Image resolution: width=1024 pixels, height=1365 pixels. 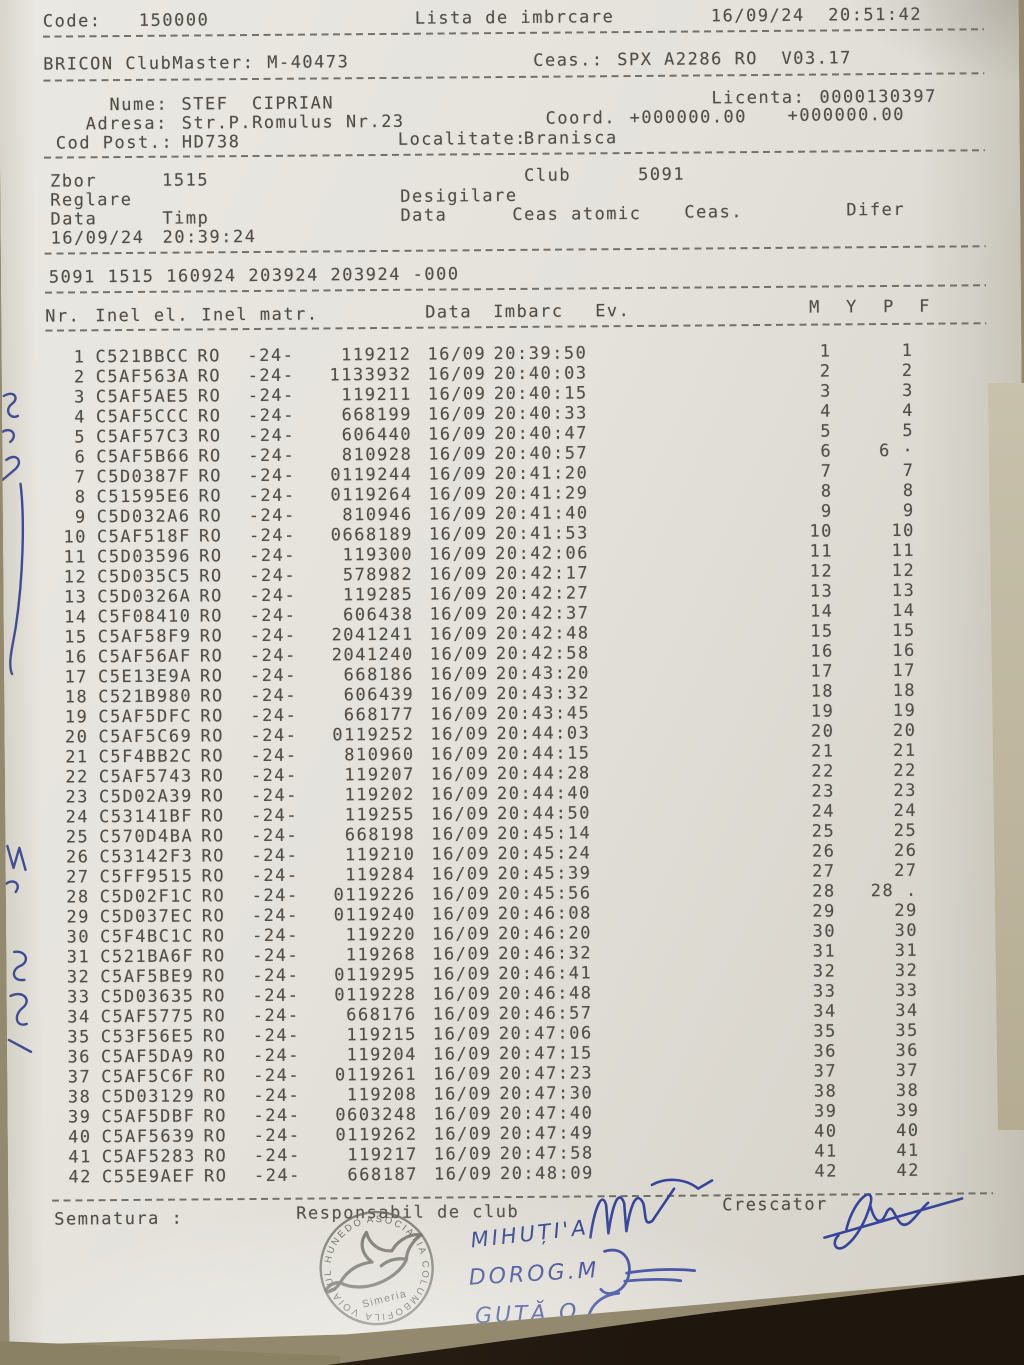 What do you see at coordinates (142, 357) in the screenshot?
I see `electronic-ring: C521BBCC` at bounding box center [142, 357].